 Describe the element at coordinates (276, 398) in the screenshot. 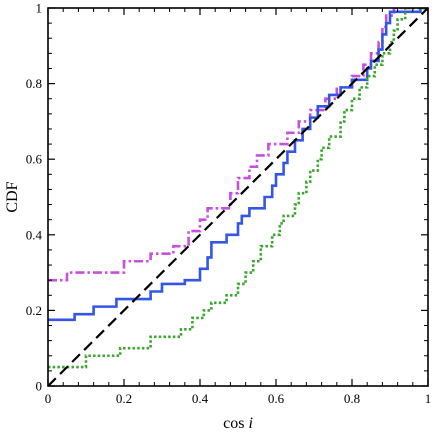

I see `x-tick-label: 0.6` at that location.